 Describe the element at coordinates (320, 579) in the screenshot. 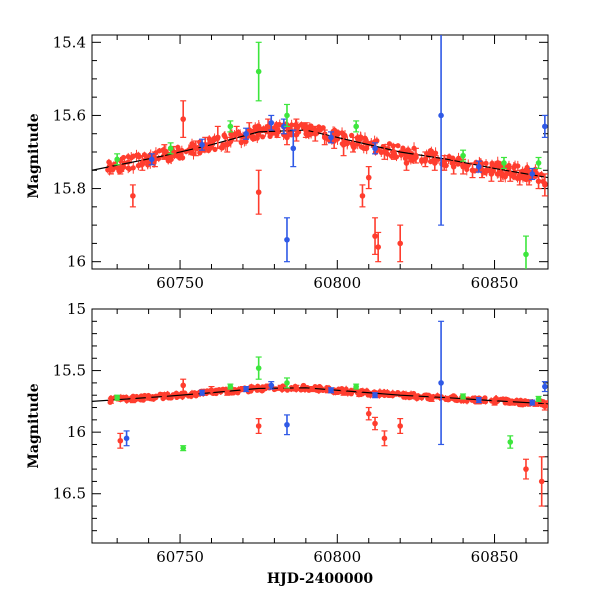

I see `bottom-xlabel: HJD-2400000` at that location.